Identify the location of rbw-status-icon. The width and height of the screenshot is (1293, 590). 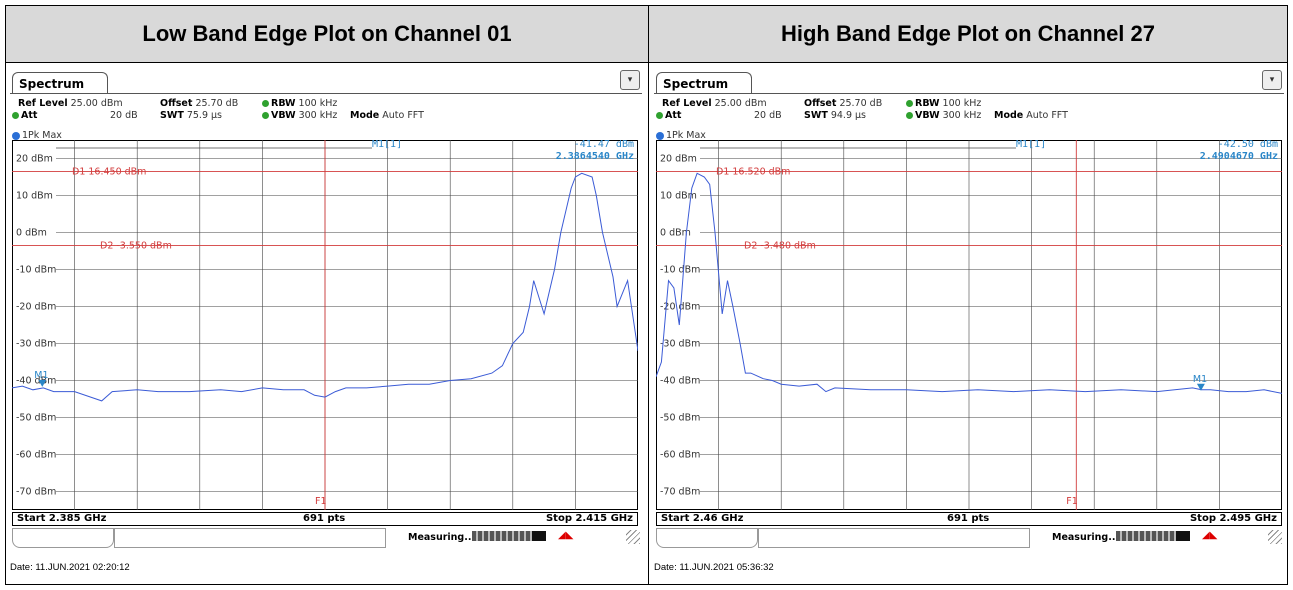
(909, 103).